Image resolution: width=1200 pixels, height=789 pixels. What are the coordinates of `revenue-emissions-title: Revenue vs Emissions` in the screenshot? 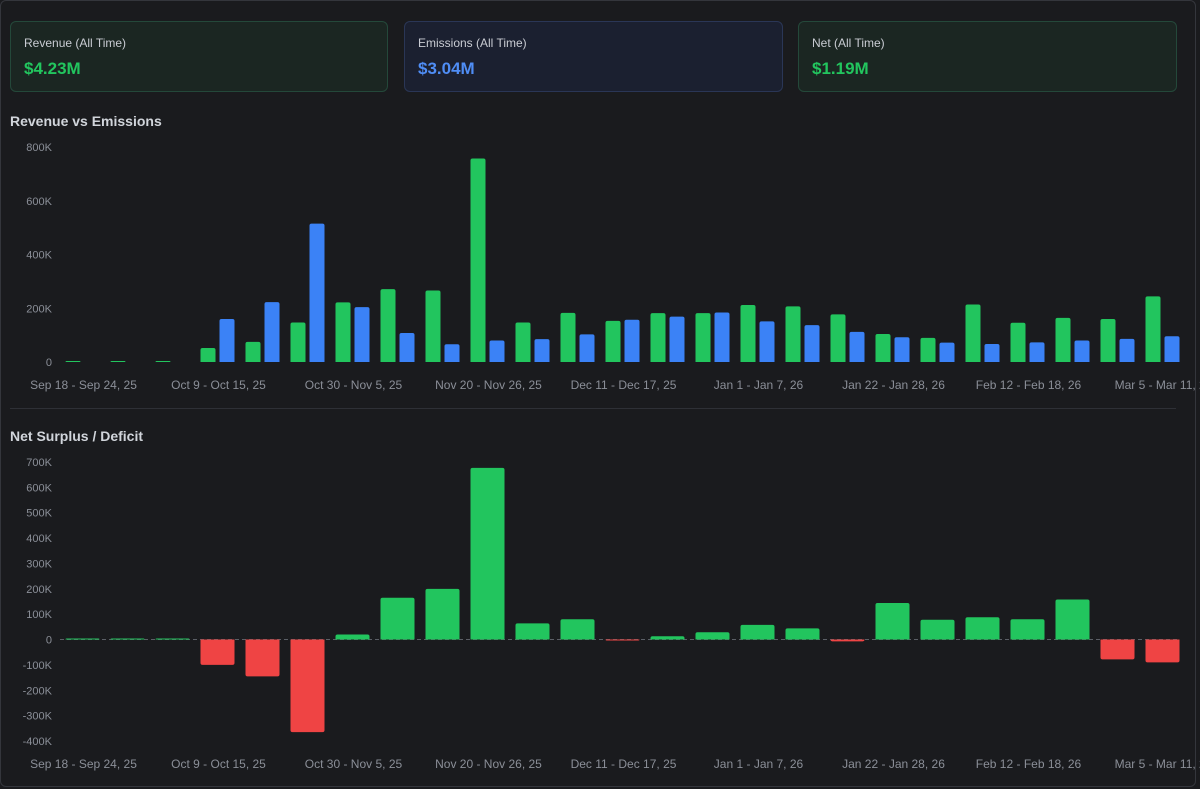 It's located at (86, 121).